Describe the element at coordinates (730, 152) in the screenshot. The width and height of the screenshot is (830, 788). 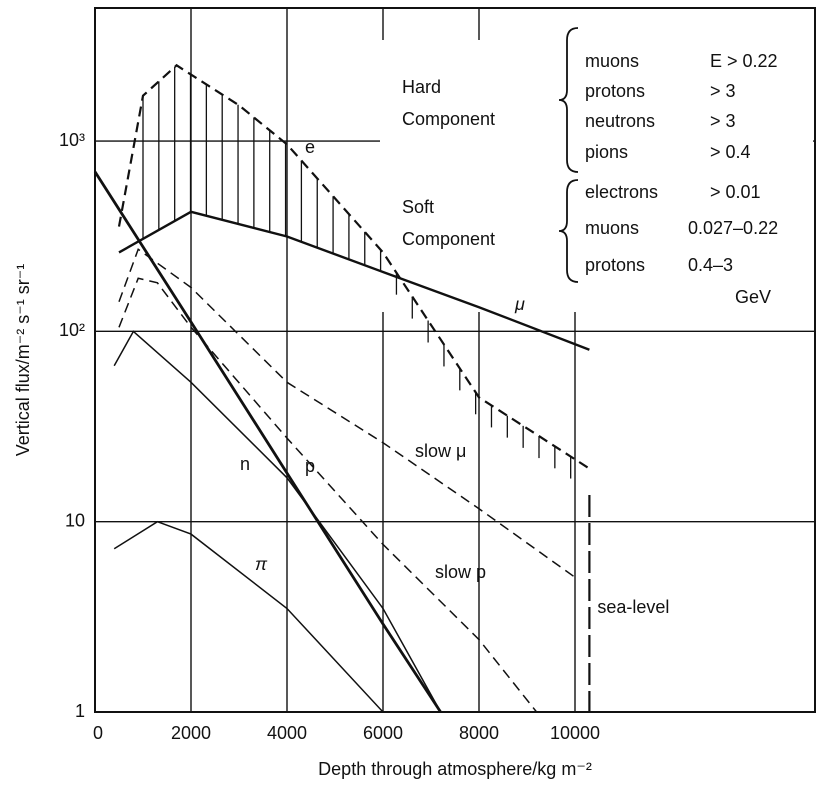
I see `component-threshold: > 0.4` at that location.